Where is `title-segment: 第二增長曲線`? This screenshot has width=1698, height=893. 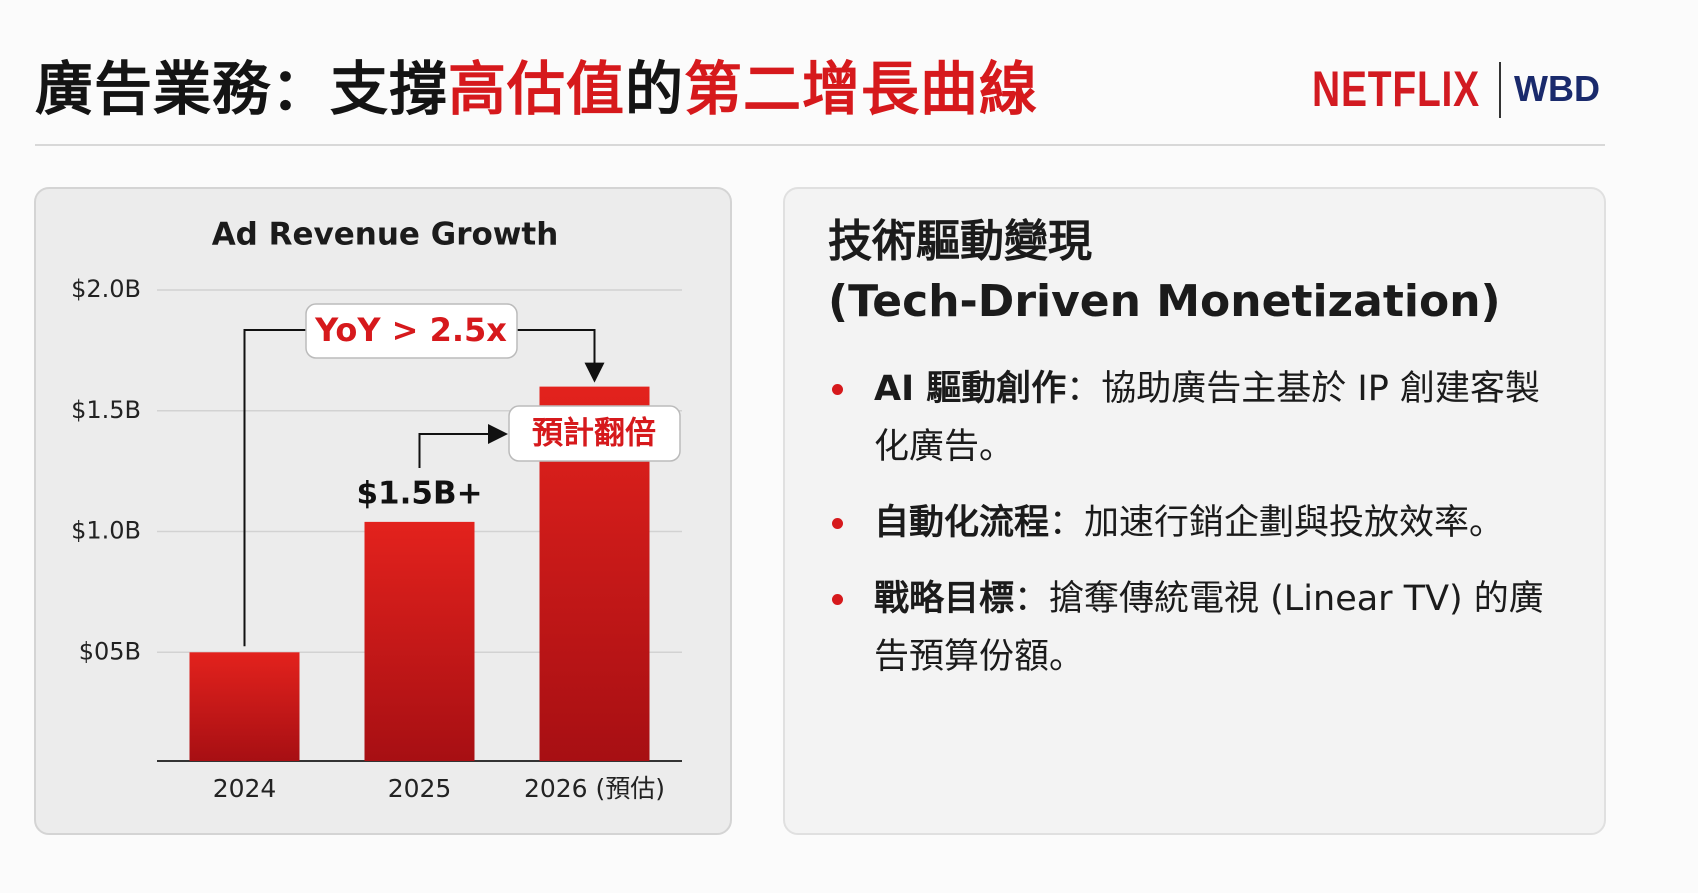 title-segment: 第二增長曲線 is located at coordinates (861, 89).